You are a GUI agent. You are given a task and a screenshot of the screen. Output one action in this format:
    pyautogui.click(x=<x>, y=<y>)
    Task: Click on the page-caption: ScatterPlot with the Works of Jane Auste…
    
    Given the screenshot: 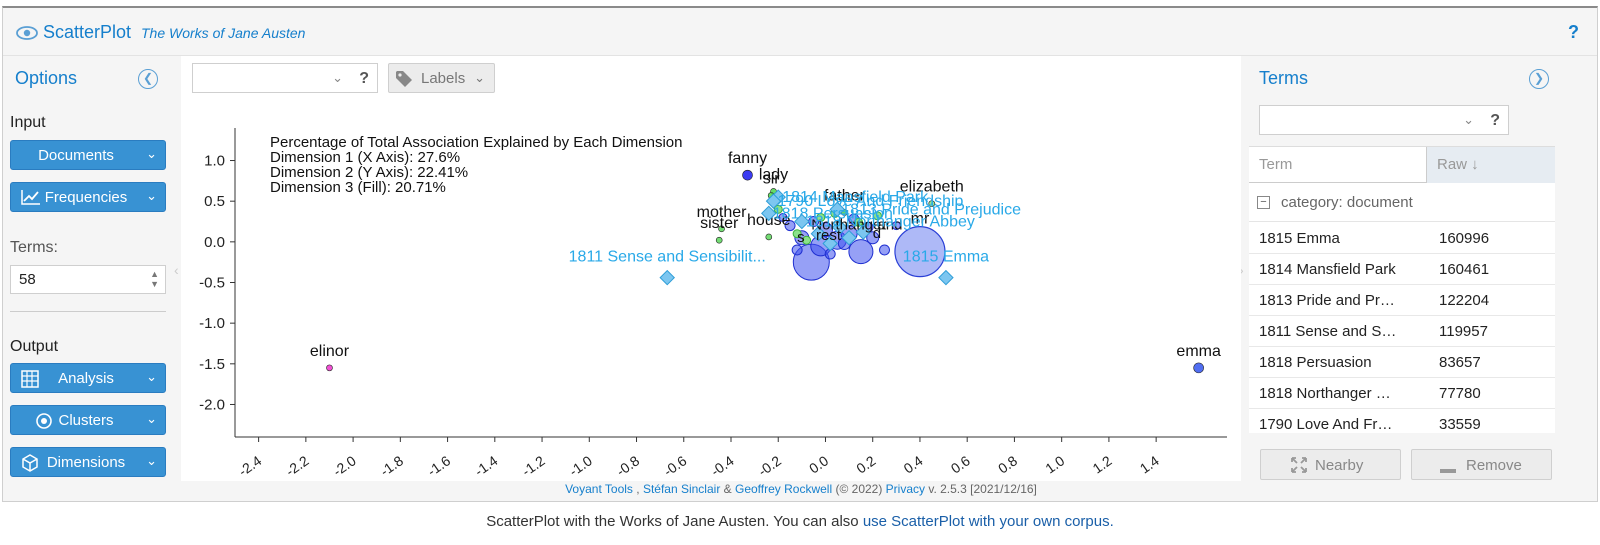 What is the action you would take?
    pyautogui.click(x=800, y=521)
    